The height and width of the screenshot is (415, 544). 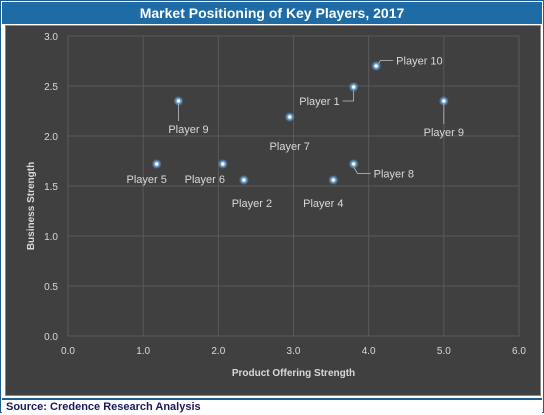 I want to click on point-label: Player 6, so click(x=205, y=180).